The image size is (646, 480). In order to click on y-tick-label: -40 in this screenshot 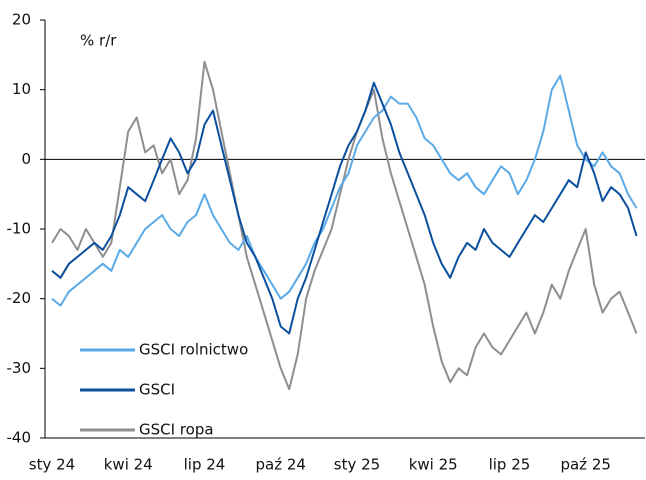, I will do `click(19, 438)`.